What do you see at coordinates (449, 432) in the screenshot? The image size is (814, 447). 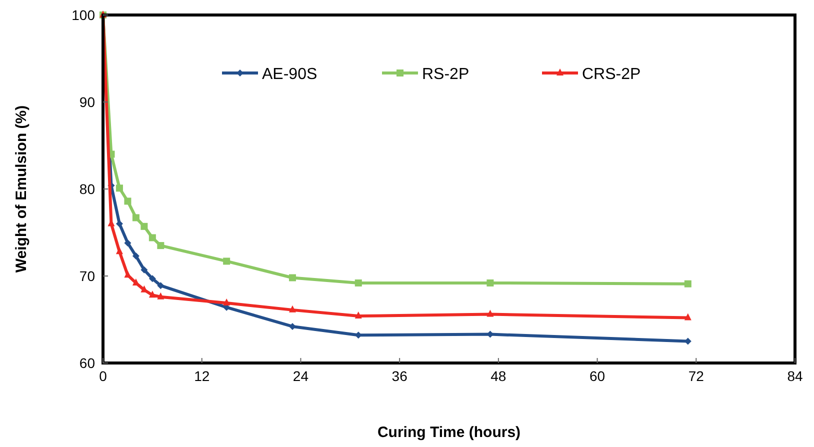 I see `x-axis-title: Curing Time (hours)` at bounding box center [449, 432].